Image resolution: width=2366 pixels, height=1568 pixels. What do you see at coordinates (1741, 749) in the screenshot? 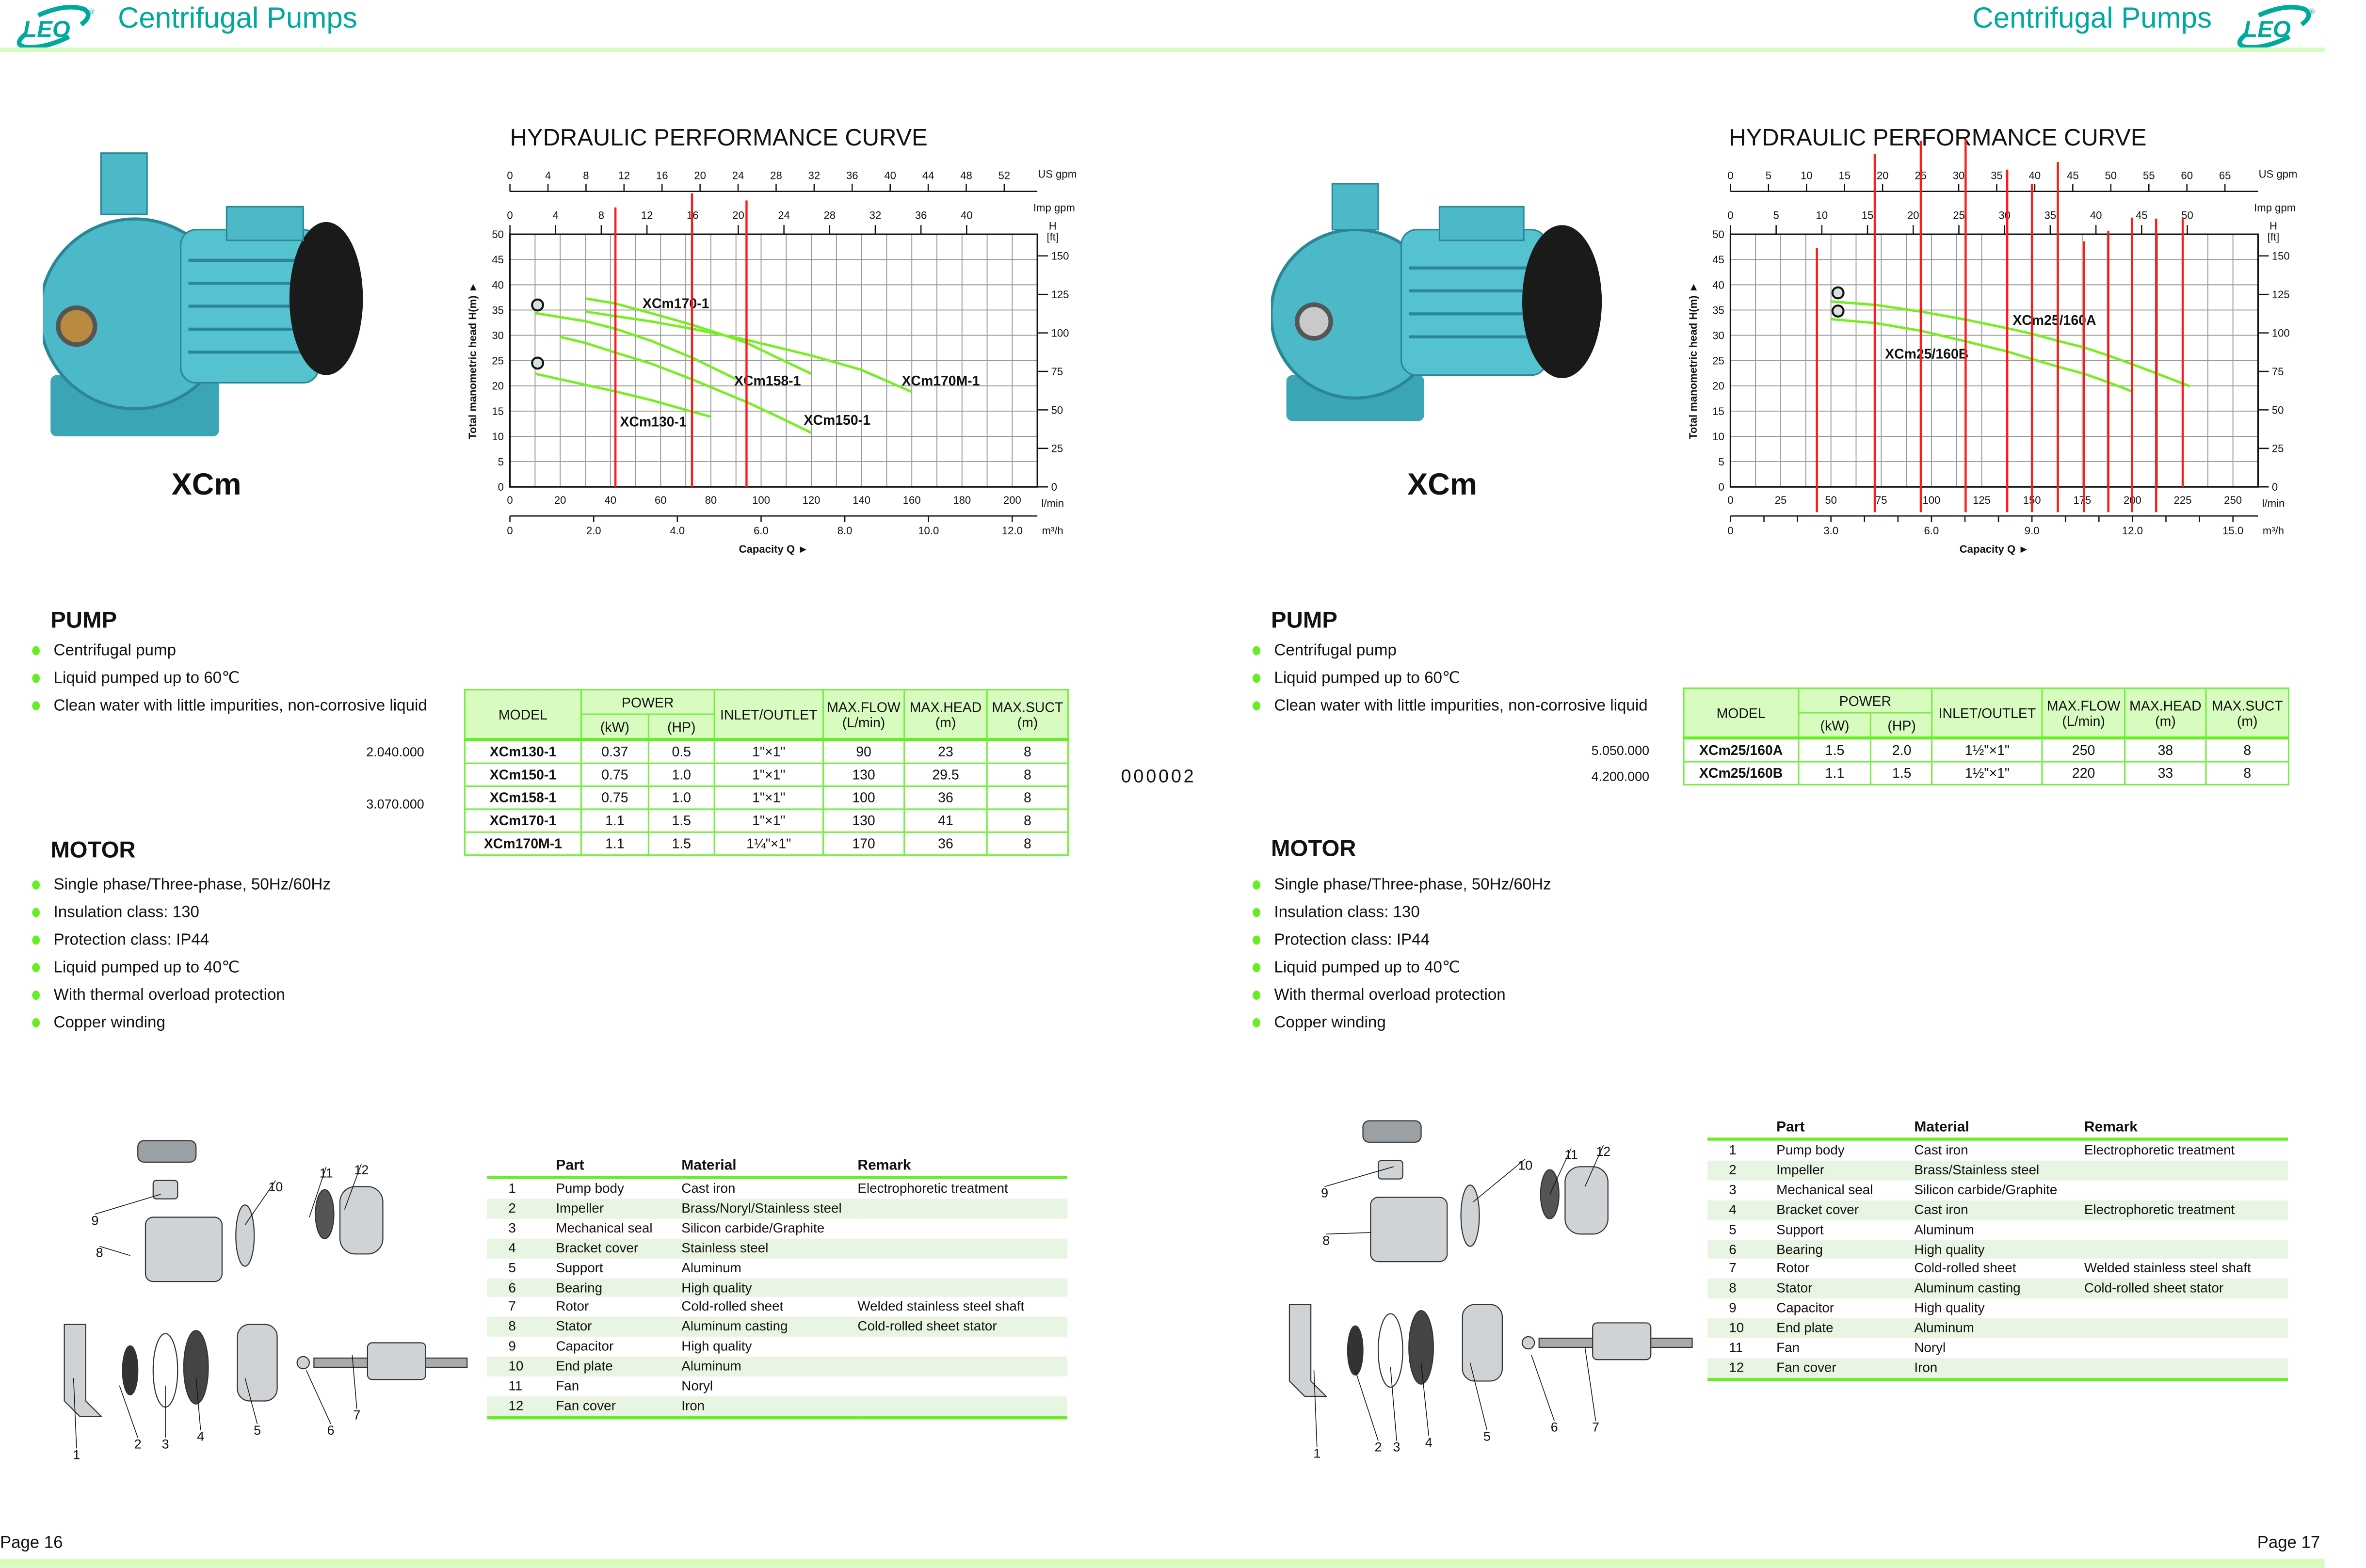
I see `model-cell: XCm25/160A` at bounding box center [1741, 749].